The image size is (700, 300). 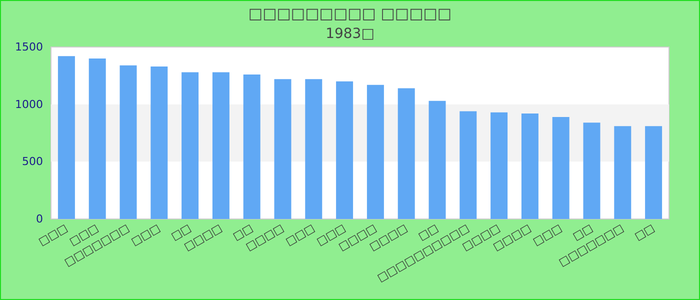 What do you see at coordinates (39, 219) in the screenshot?
I see `y-tick-label: 0` at bounding box center [39, 219].